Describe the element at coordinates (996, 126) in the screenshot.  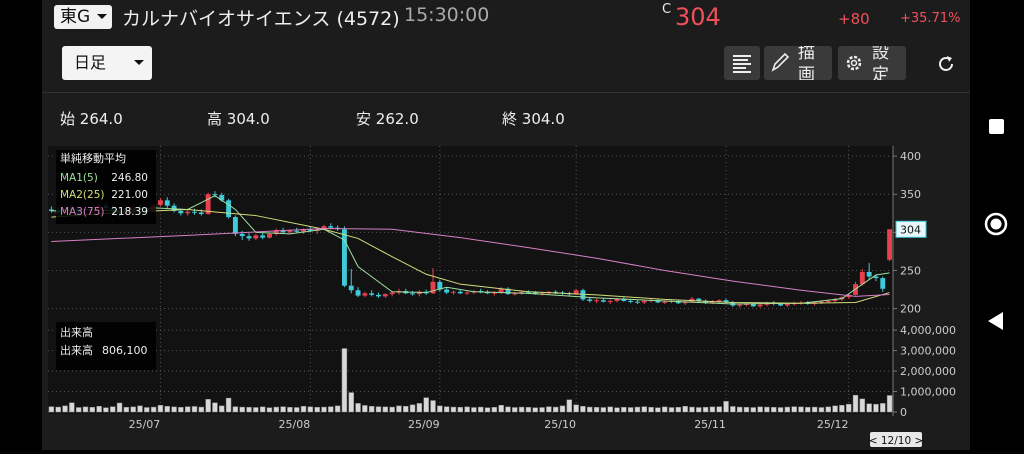
I see `recent-button` at that location.